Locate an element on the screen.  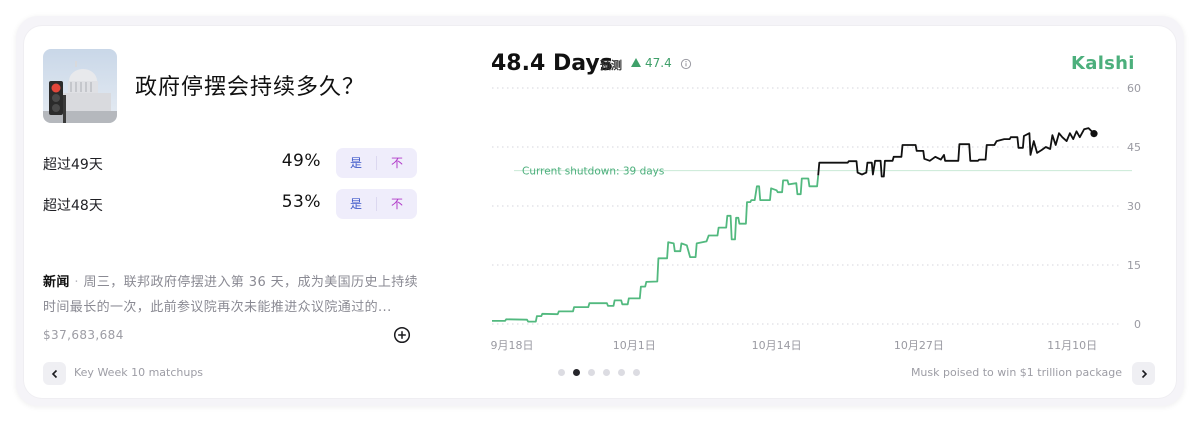
y-tick-label: 60 is located at coordinates (1134, 88).